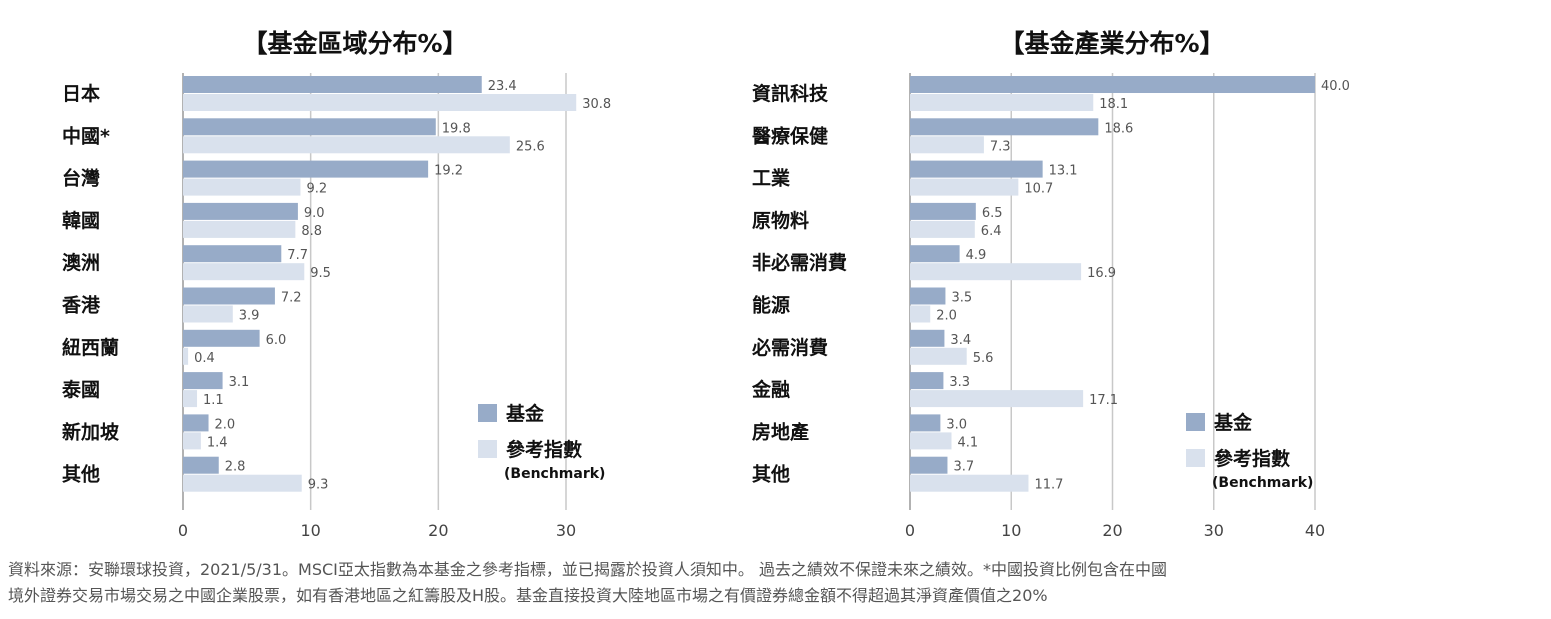  I want to click on category-label: 香港, so click(81, 306).